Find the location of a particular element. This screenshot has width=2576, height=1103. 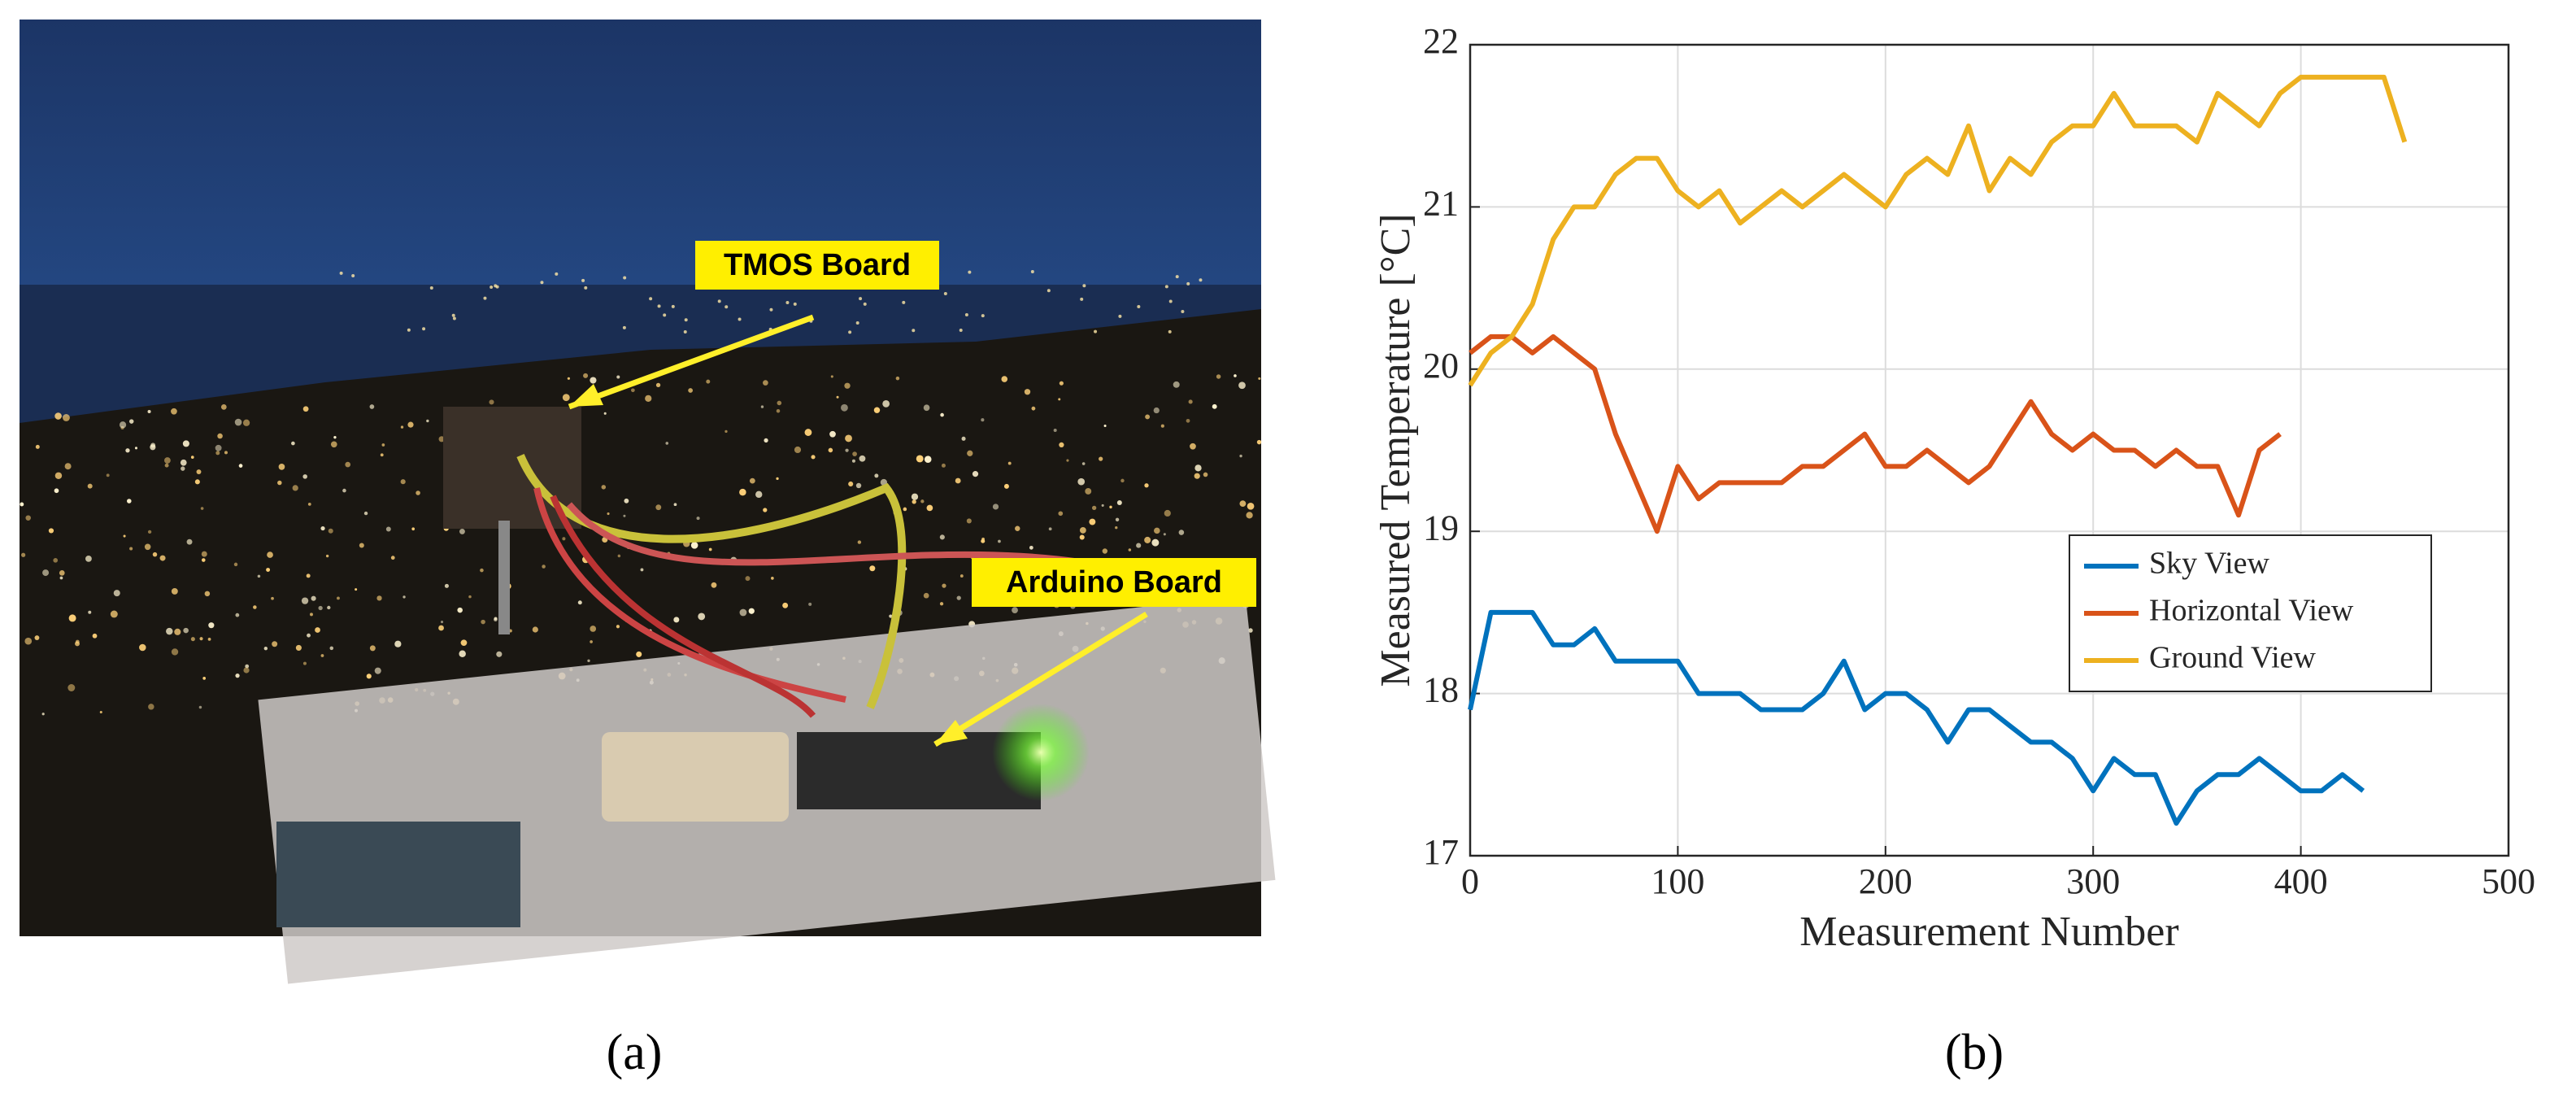

arrowhead is located at coordinates (951, 732).